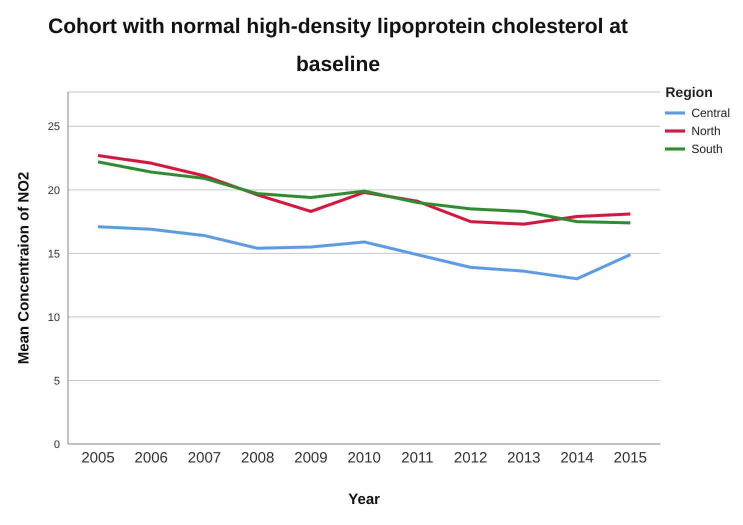  Describe the element at coordinates (57, 381) in the screenshot. I see `y-tick-label: 5` at that location.